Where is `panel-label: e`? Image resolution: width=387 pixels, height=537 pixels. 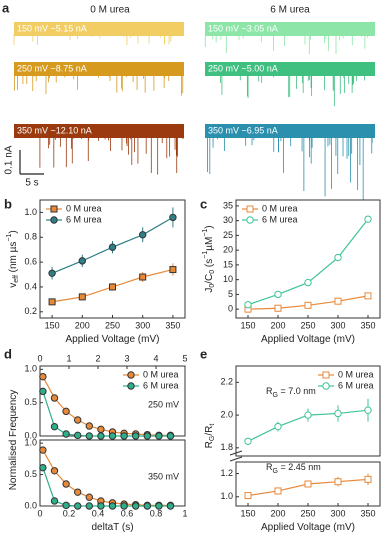 panel-label: e is located at coordinates (203, 353).